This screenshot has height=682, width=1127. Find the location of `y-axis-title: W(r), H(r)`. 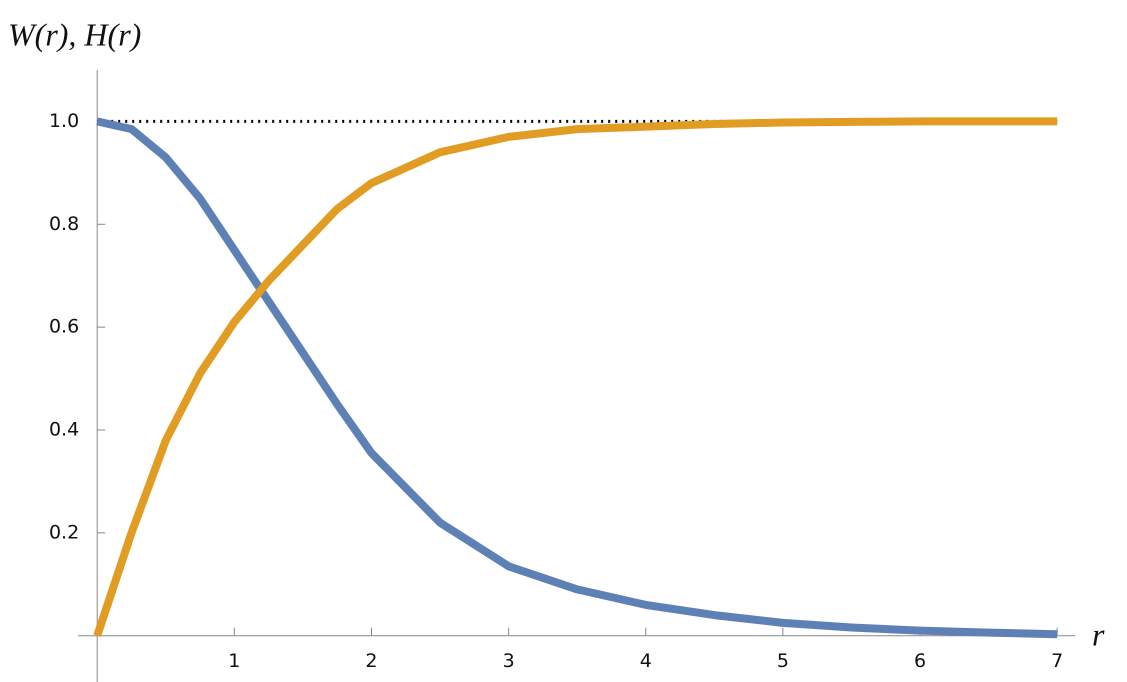

y-axis-title: W(r), H(r) is located at coordinates (74, 34).